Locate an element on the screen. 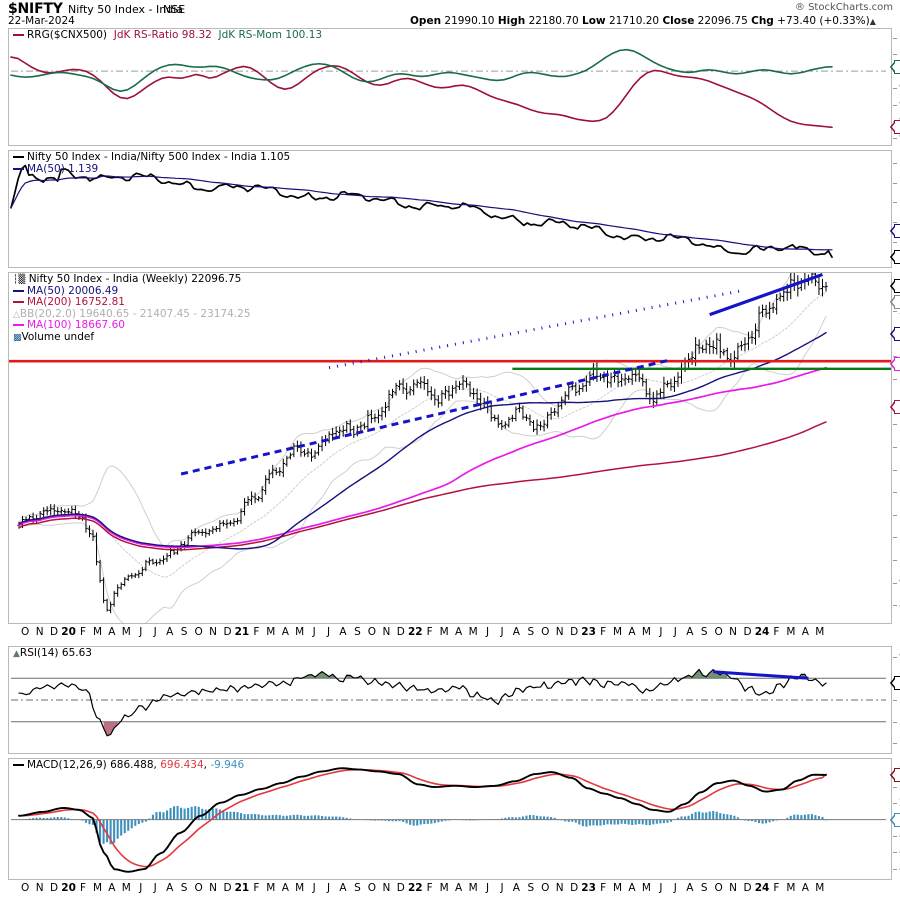 Image resolution: width=900 pixels, height=900 pixels. rrg-legend-name: RRG($CNX500) is located at coordinates (67, 35).